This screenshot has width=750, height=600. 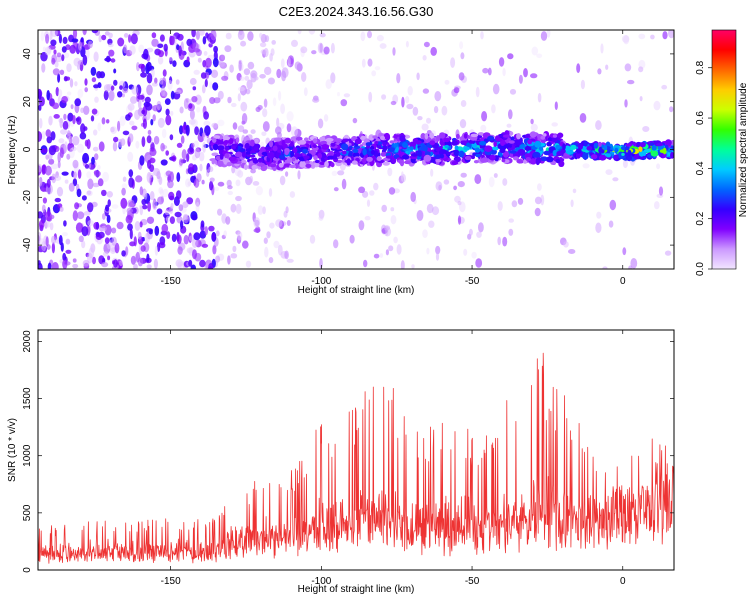 I want to click on colorbar-tick-label: 0.6, so click(x=700, y=118).